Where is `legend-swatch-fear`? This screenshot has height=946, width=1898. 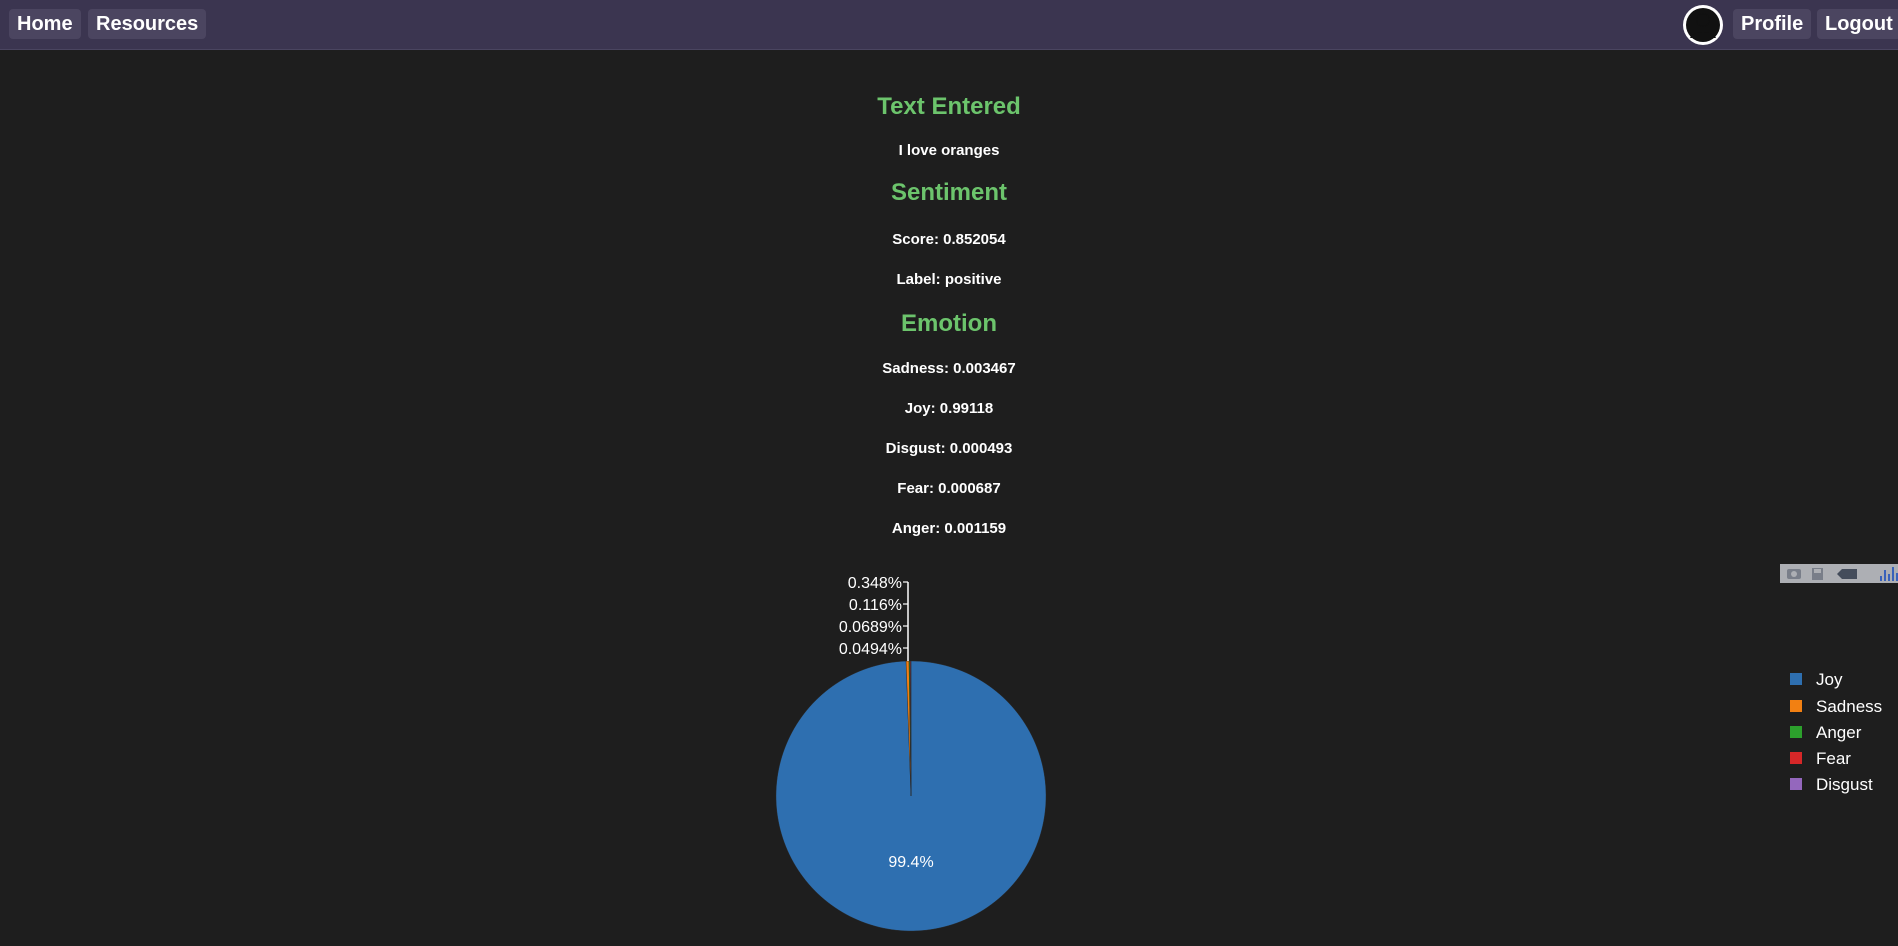
legend-swatch-fear is located at coordinates (1796, 757).